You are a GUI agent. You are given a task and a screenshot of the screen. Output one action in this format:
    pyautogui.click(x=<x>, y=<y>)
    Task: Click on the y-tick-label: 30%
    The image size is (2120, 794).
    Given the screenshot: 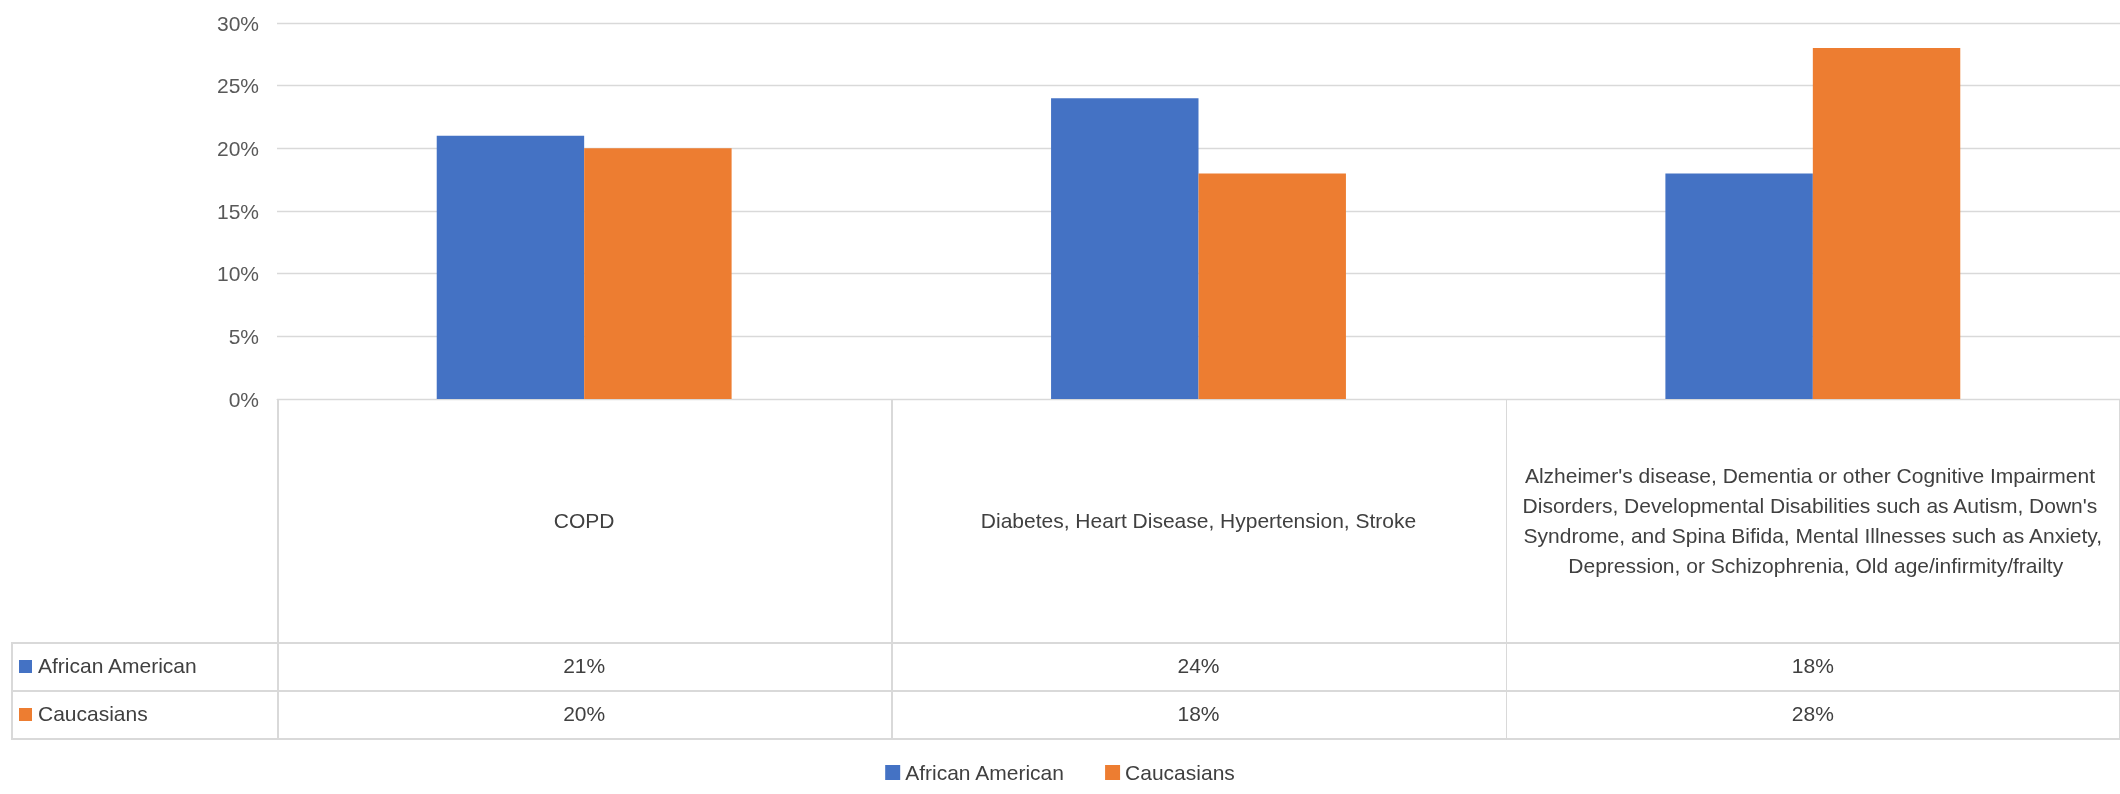 What is the action you would take?
    pyautogui.click(x=237, y=23)
    